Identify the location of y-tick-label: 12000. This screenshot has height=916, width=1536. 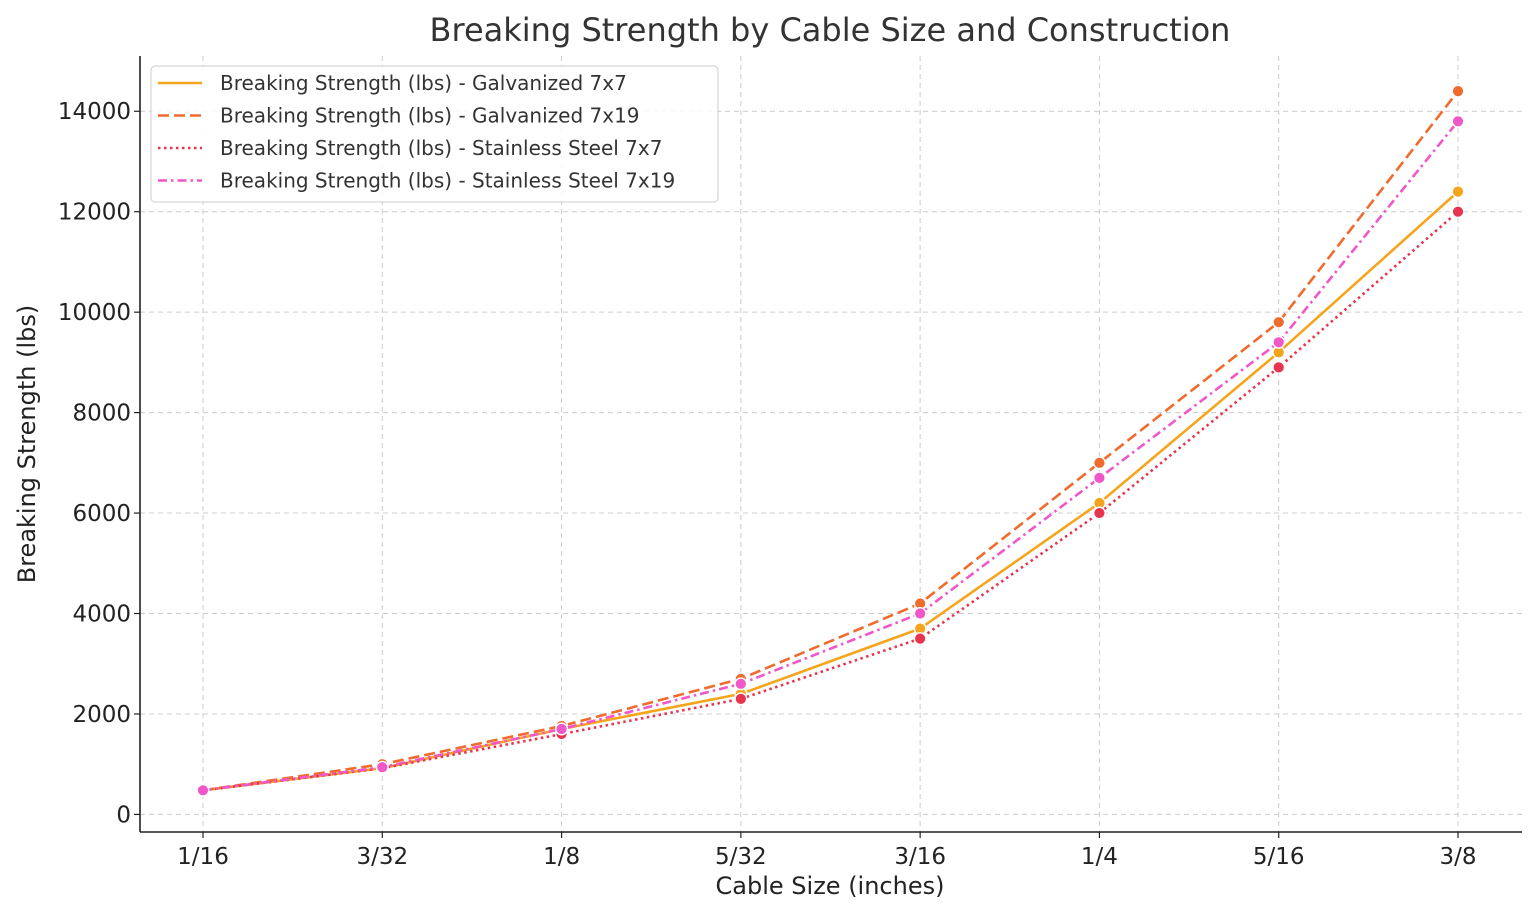
(94, 213).